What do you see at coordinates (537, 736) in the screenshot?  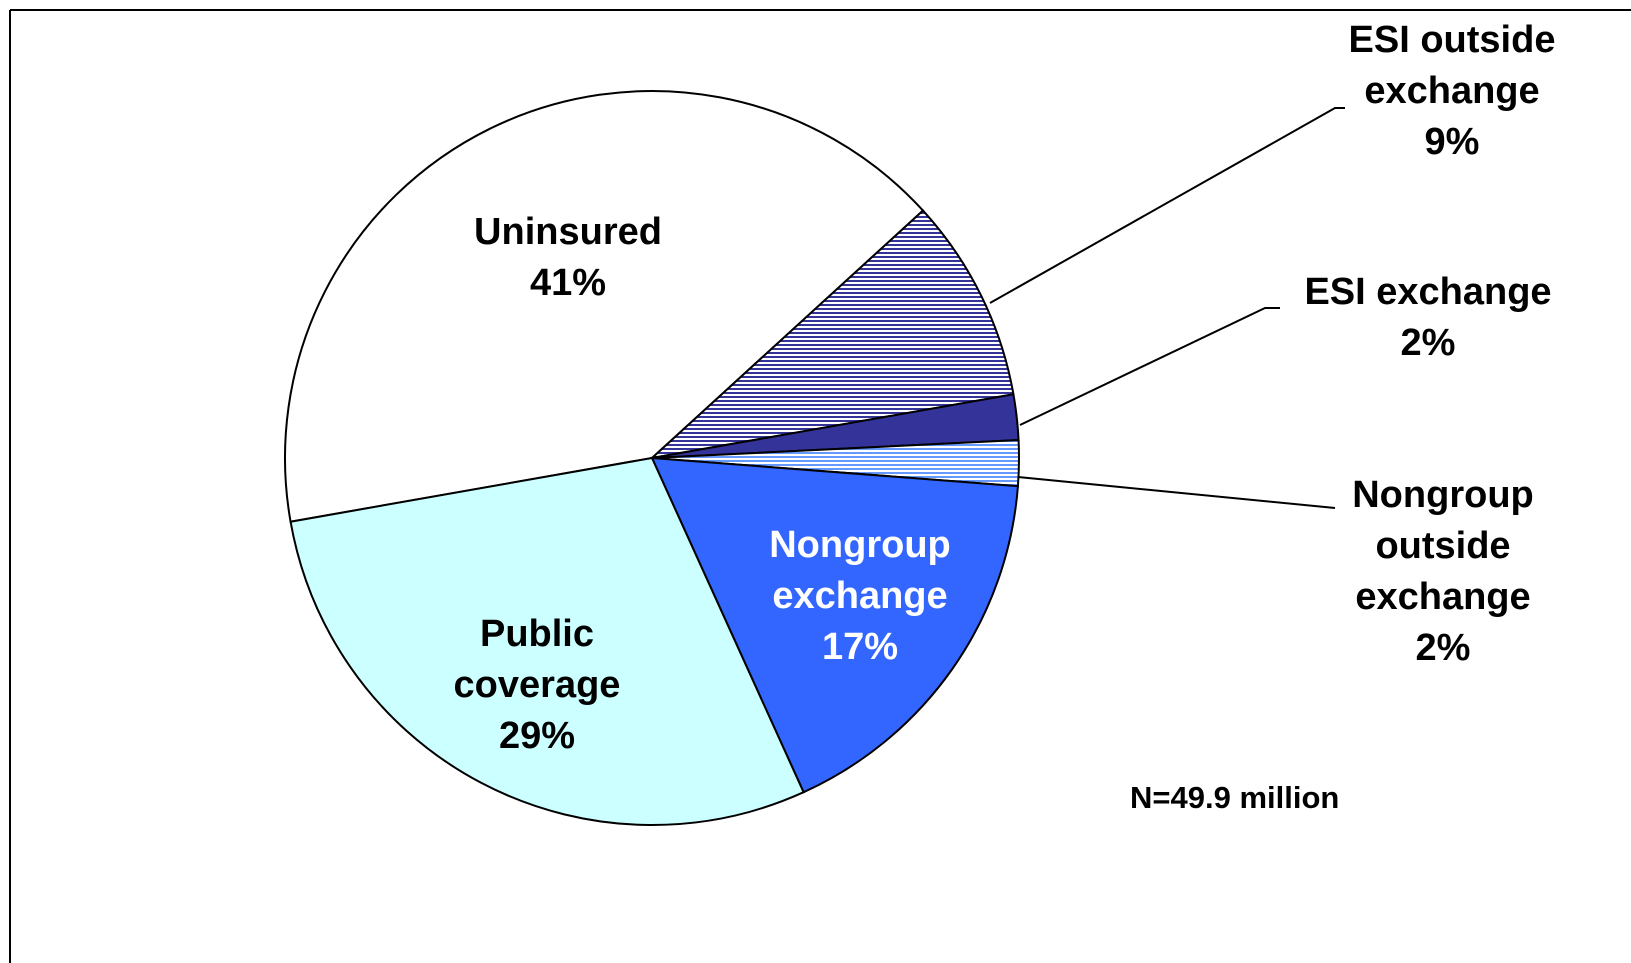 I see `value-label: 29%` at bounding box center [537, 736].